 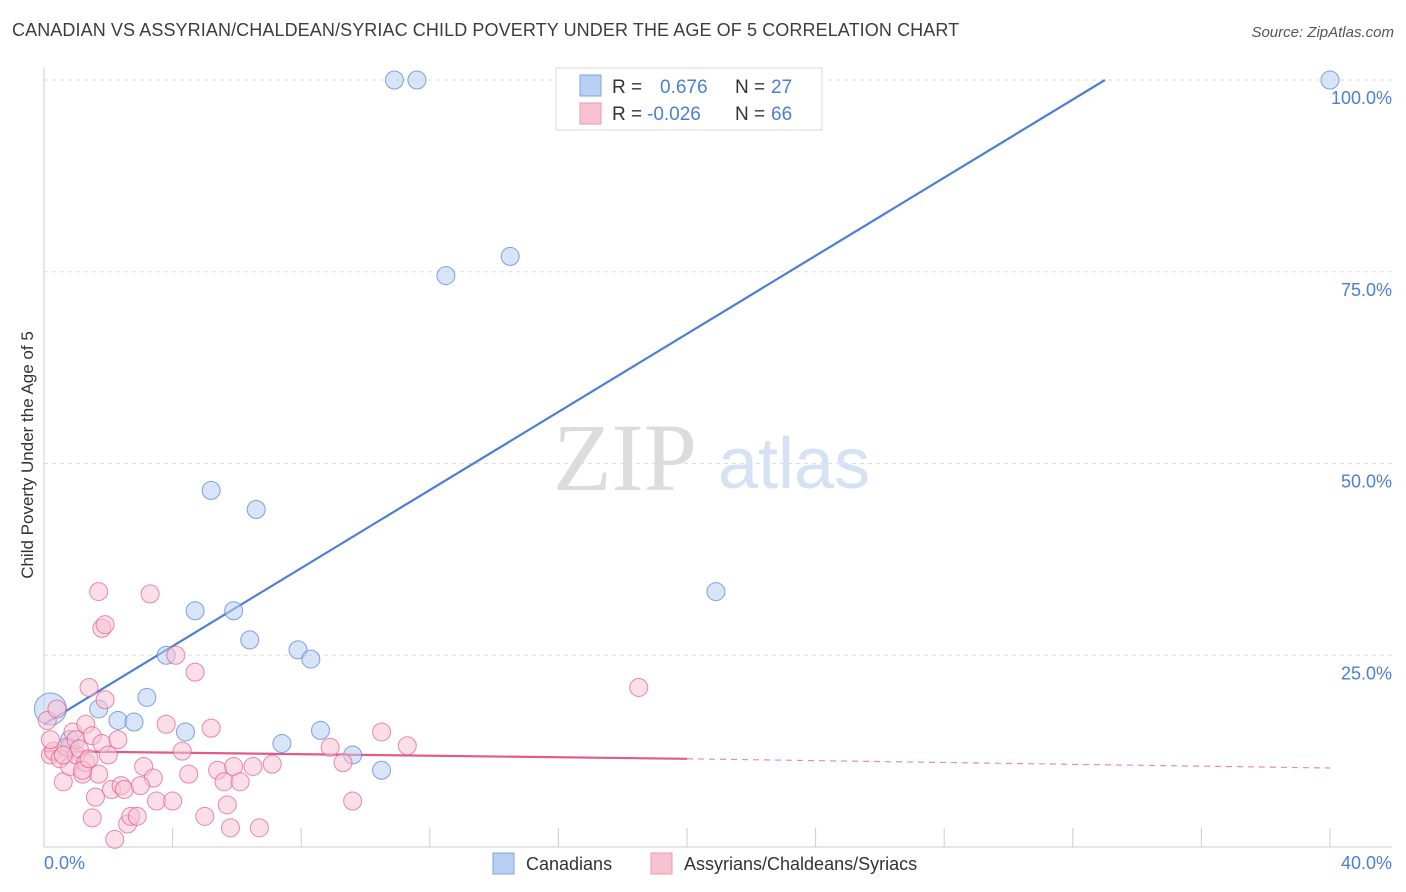 I want to click on stats-r-label-2: R =, so click(x=627, y=114).